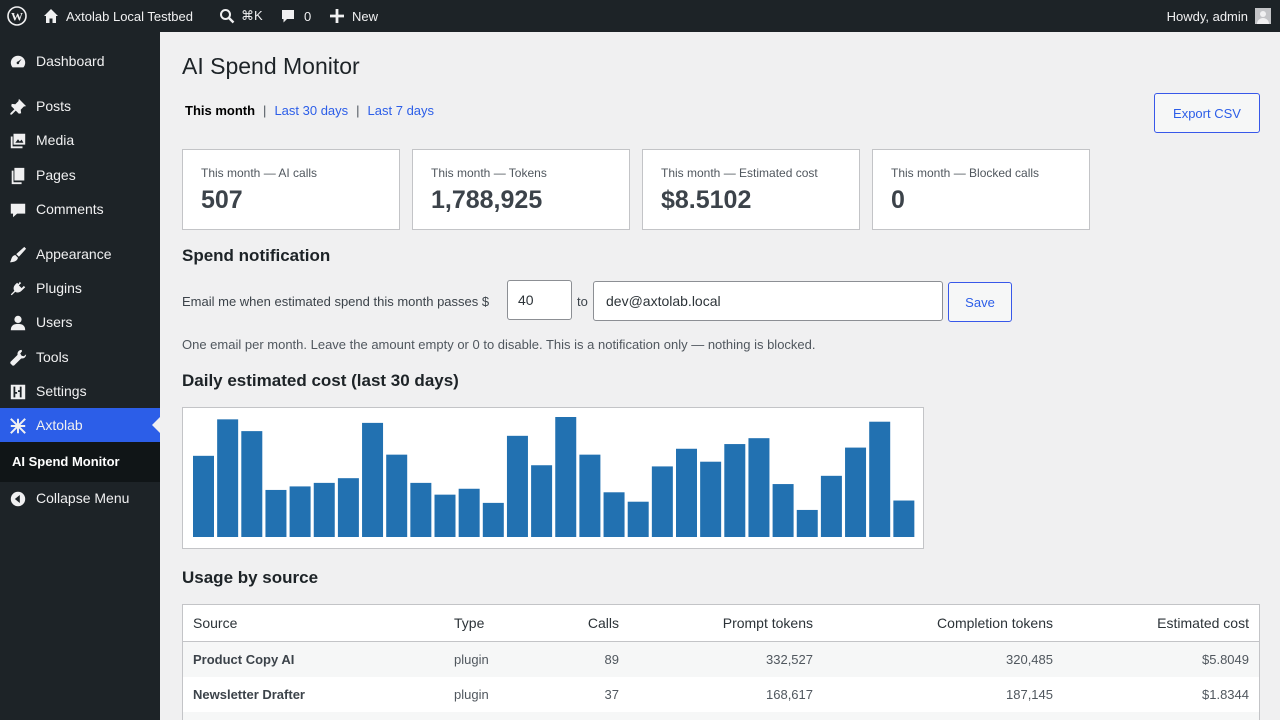  Describe the element at coordinates (66, 461) in the screenshot. I see `submenu-item-ai-spend-monitor: AI Spend Monitor` at that location.